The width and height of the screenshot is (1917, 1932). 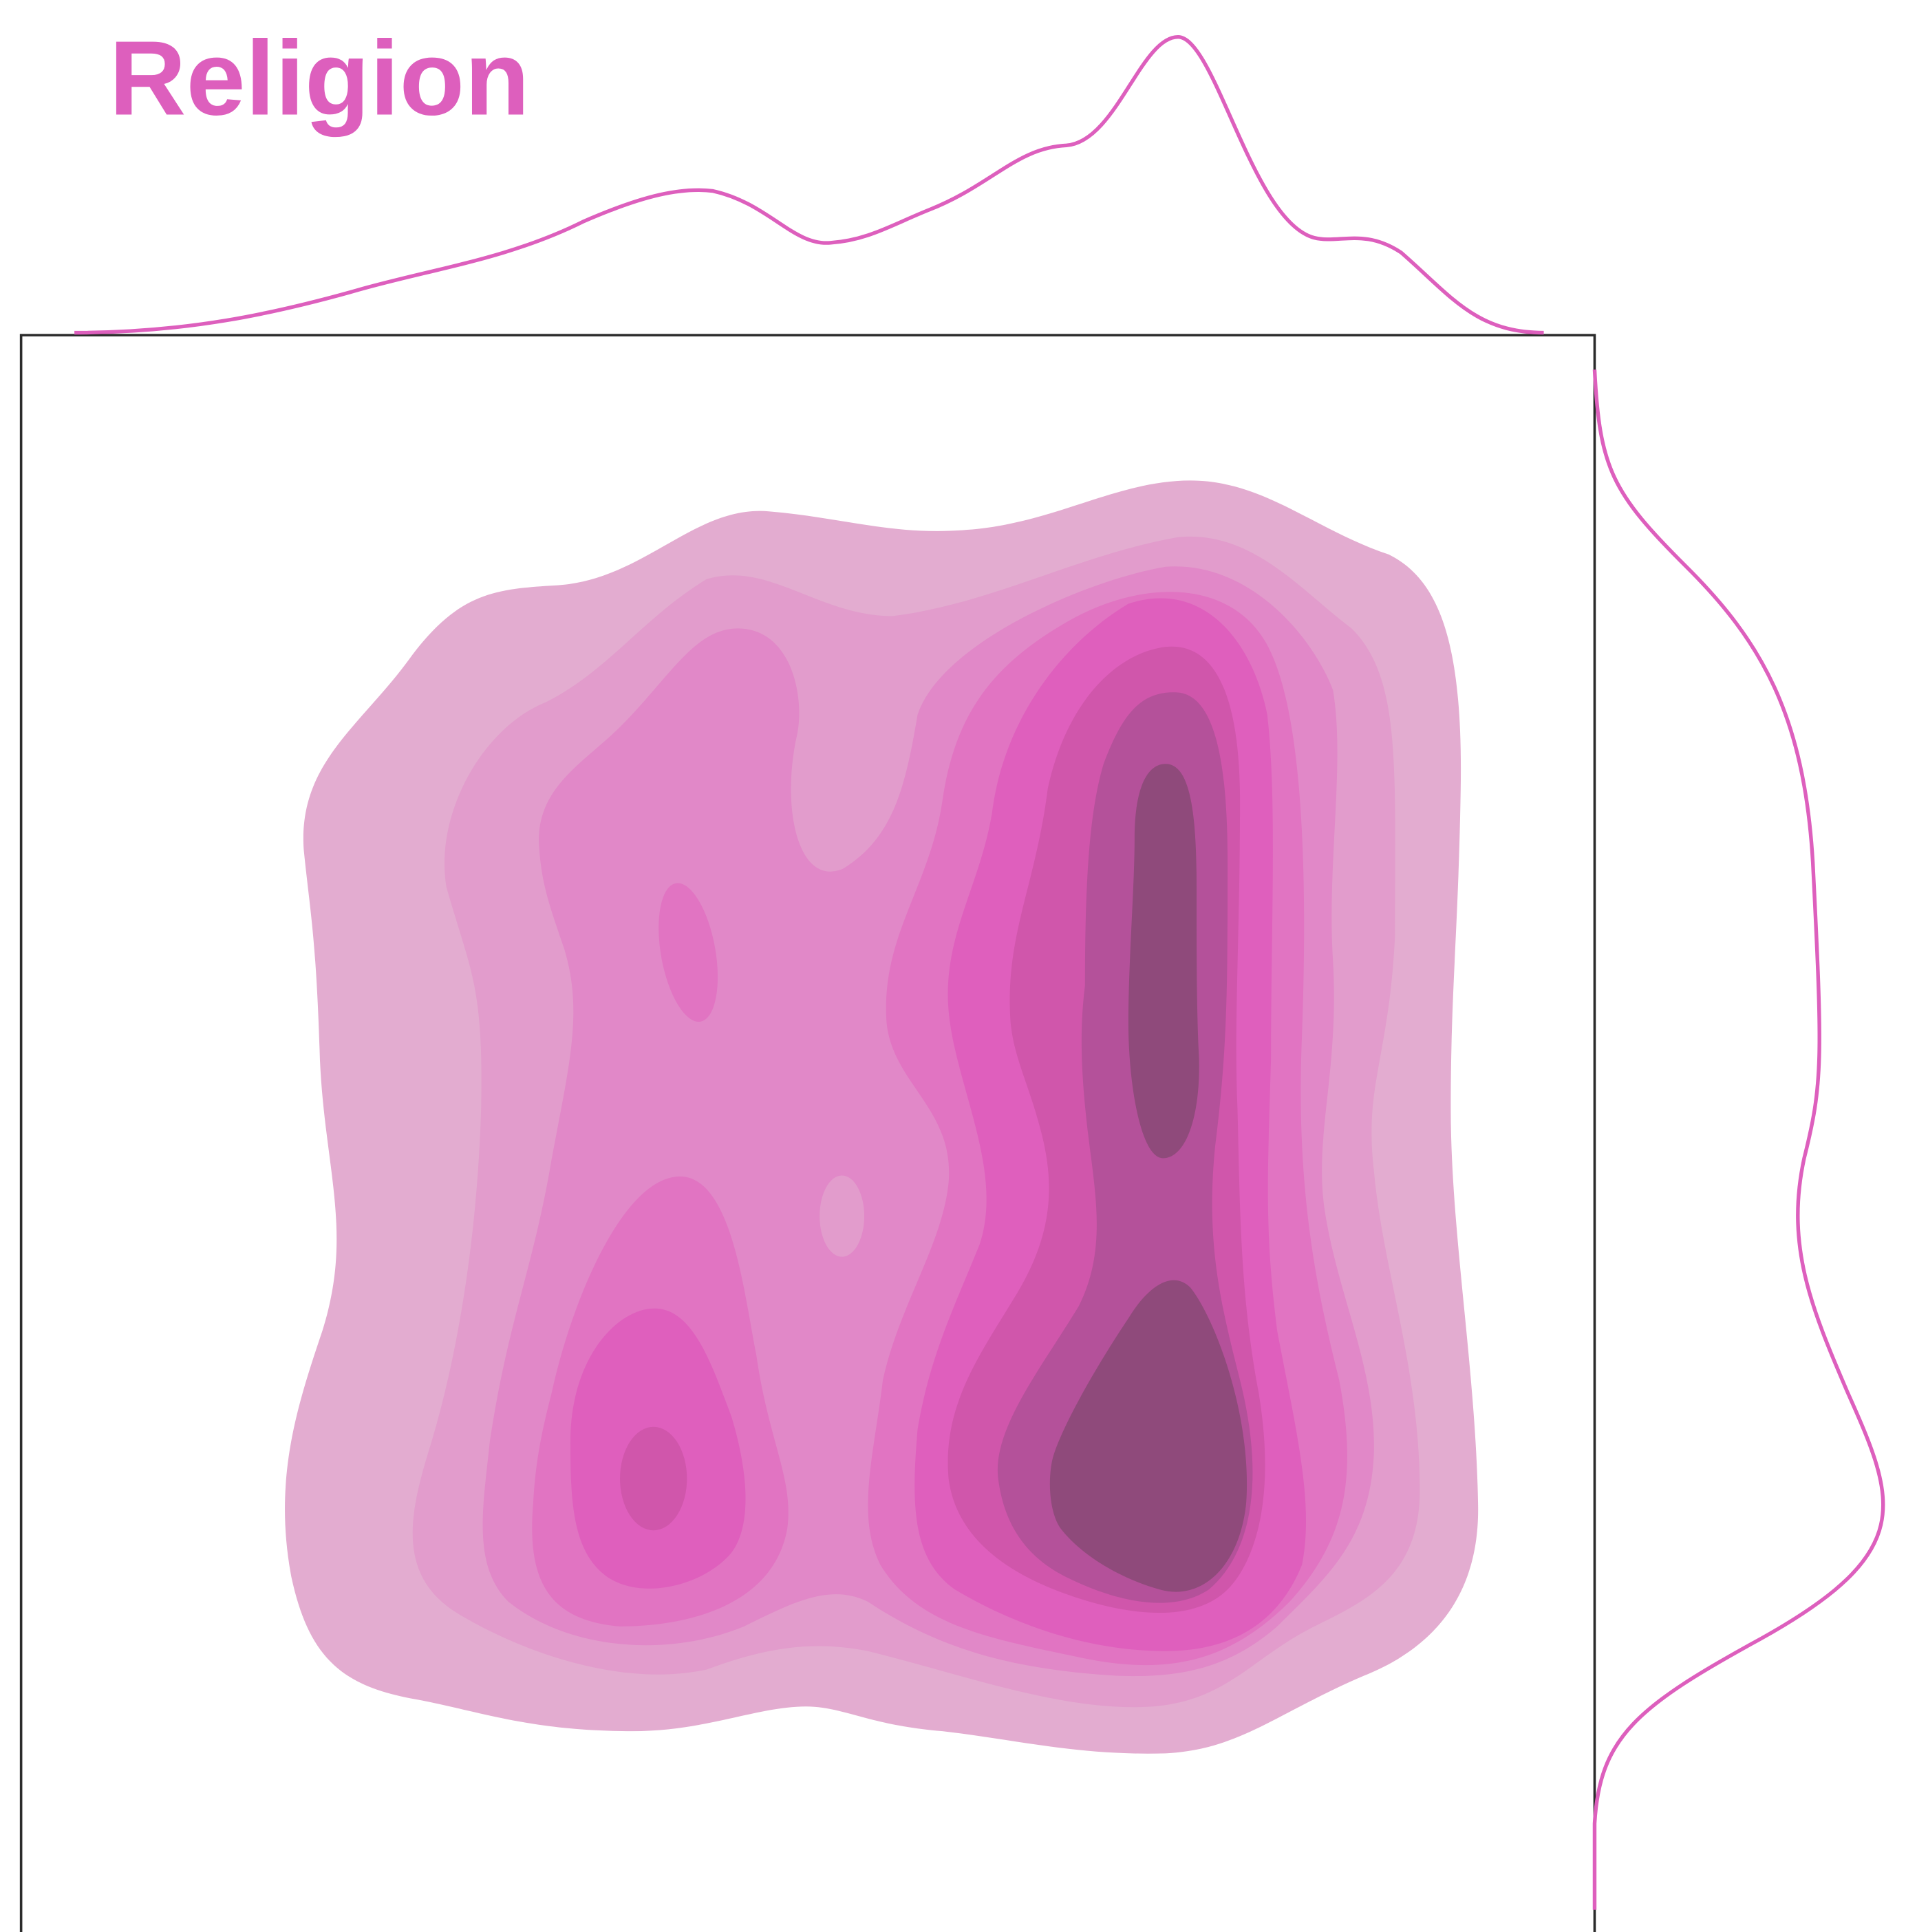 I want to click on x-marginal-density, so click(x=809, y=185).